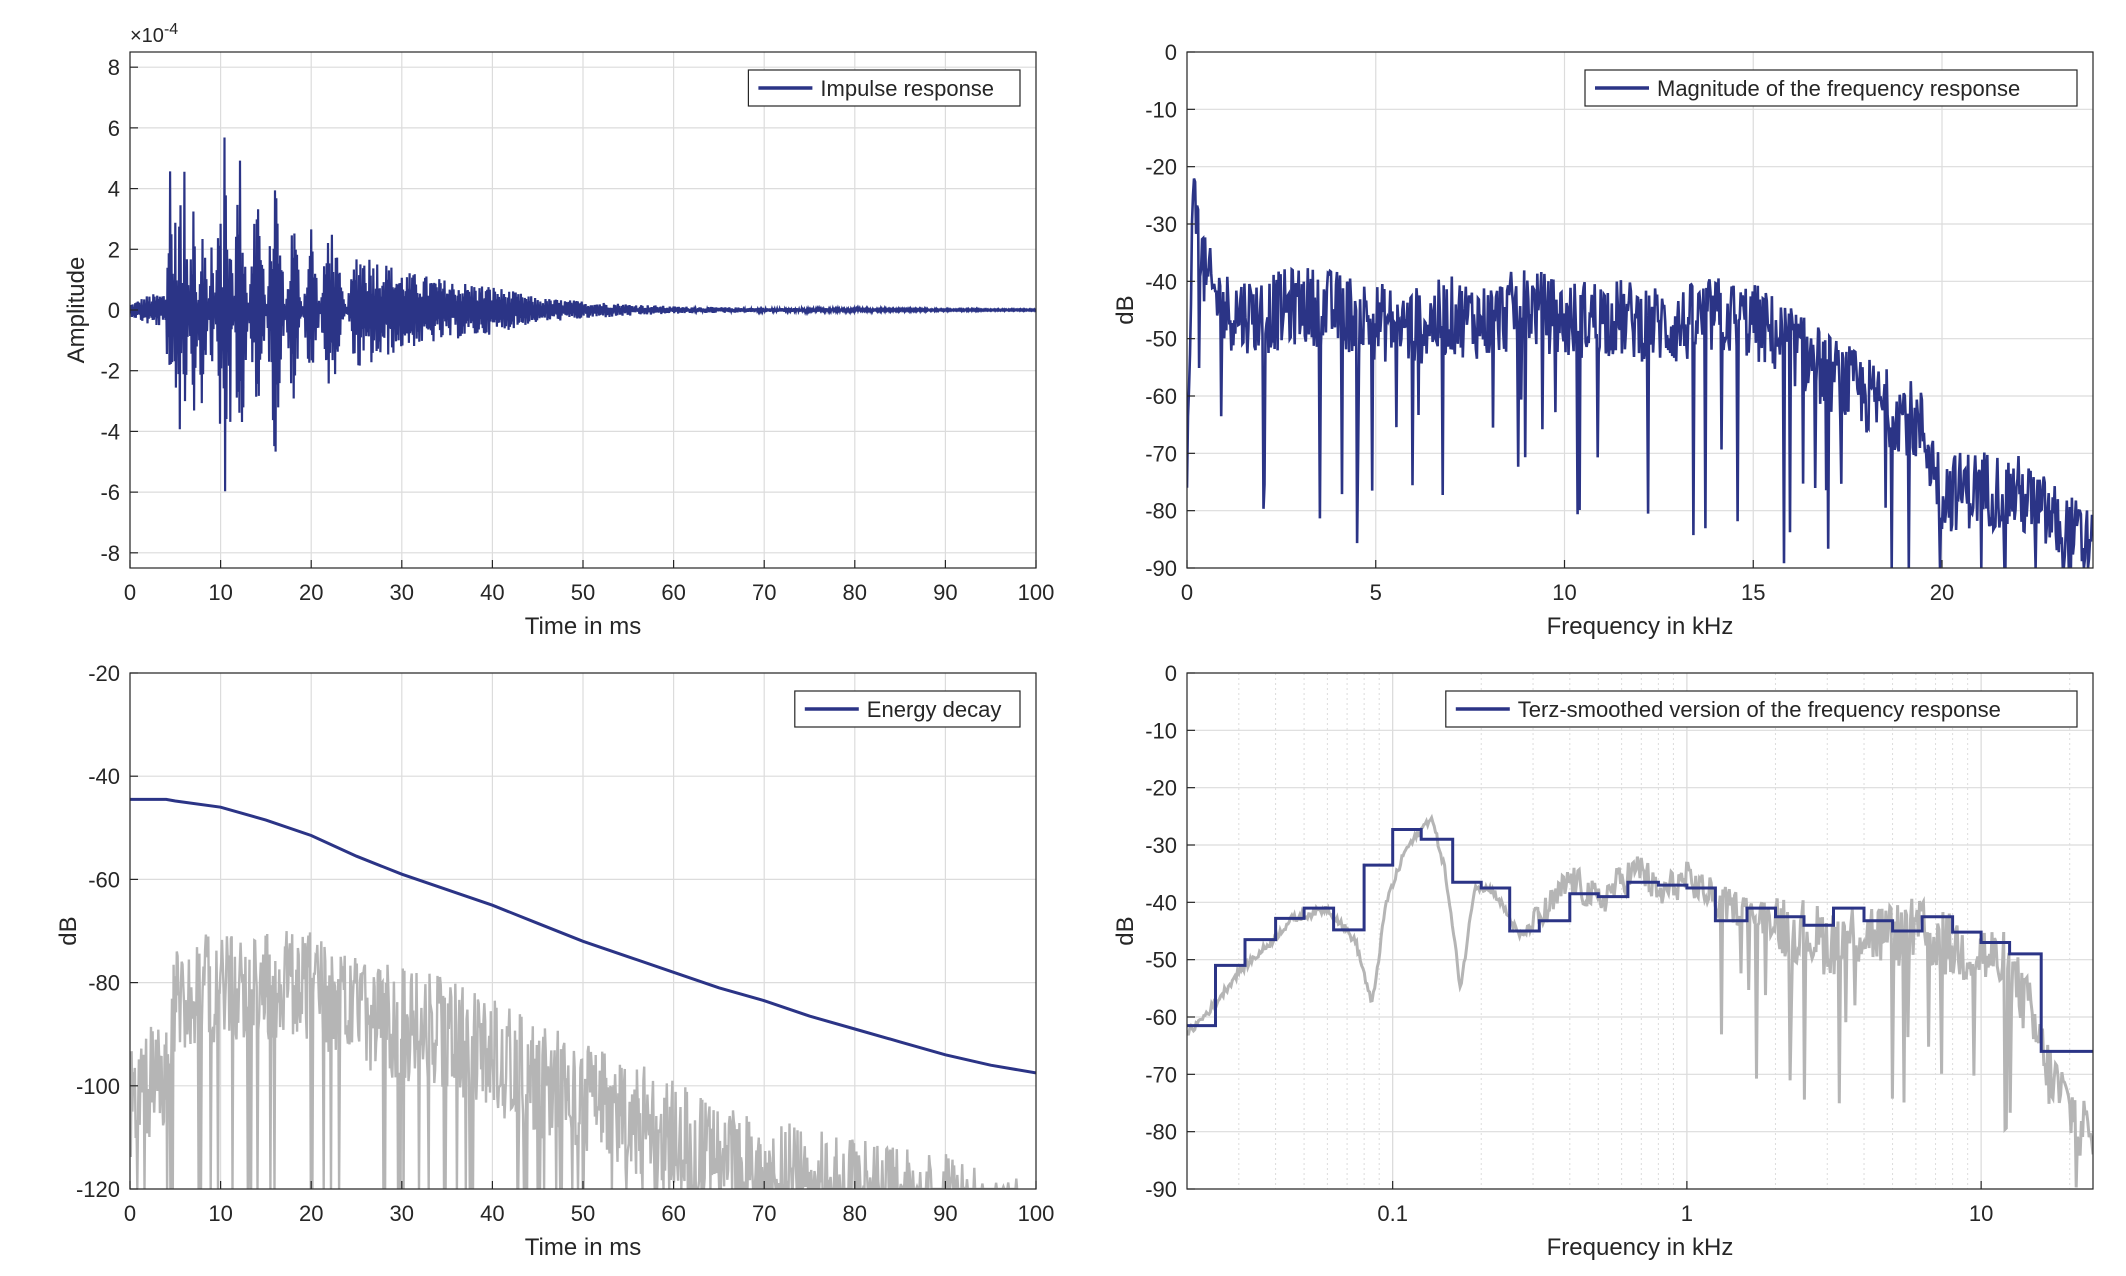 The image size is (2126, 1276). I want to click on legend: Energy decay, so click(907, 709).